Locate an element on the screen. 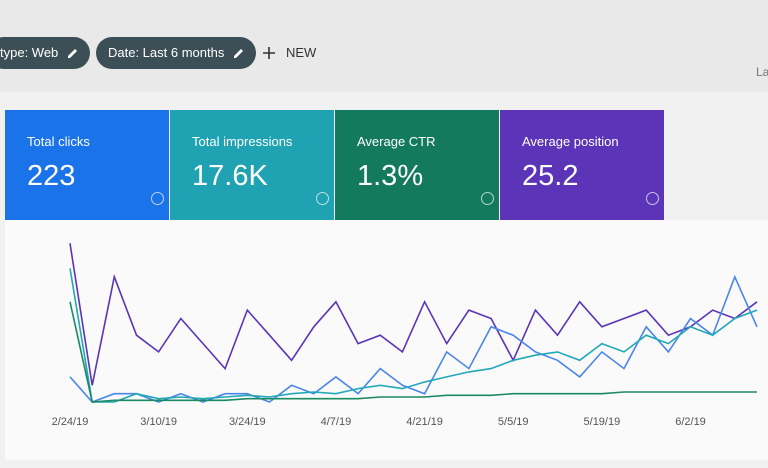  filter-label: type: Web is located at coordinates (29, 52).